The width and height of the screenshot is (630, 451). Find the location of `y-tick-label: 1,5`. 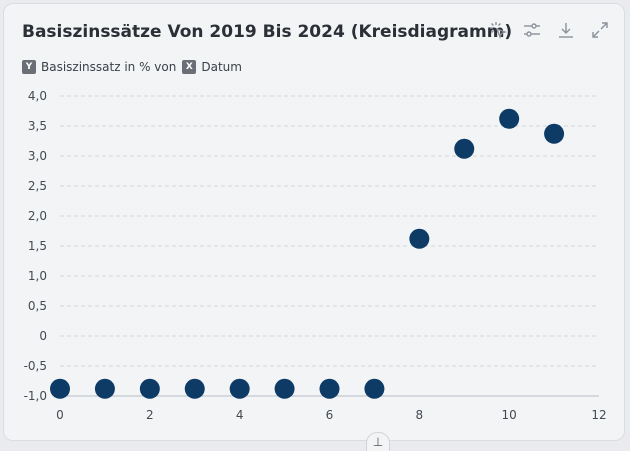

y-tick-label: 1,5 is located at coordinates (37, 246).